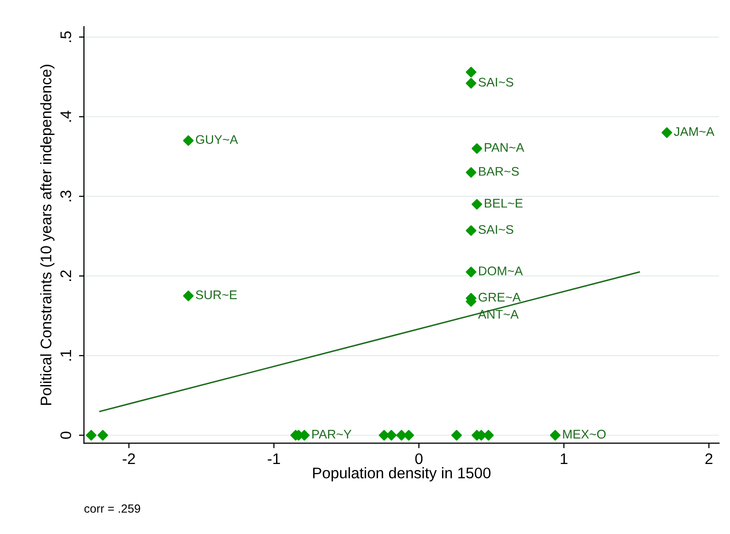 The image size is (730, 534). What do you see at coordinates (694, 131) in the screenshot?
I see `annotation: JAM~A` at bounding box center [694, 131].